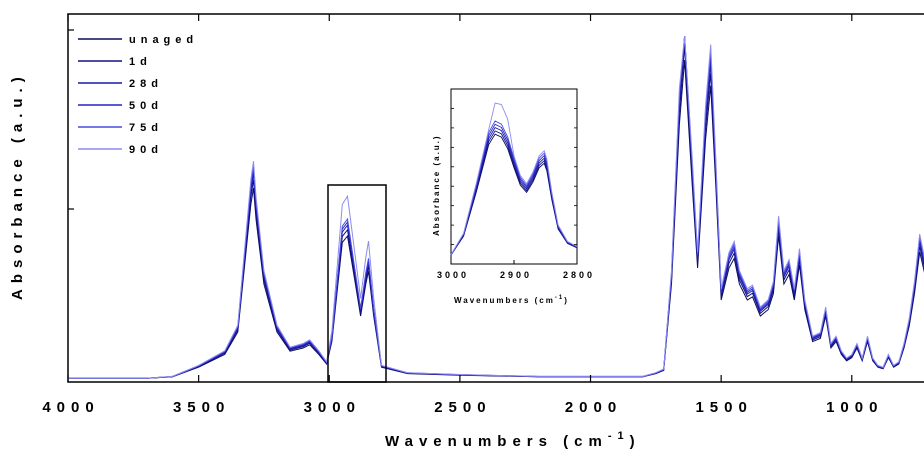  I want to click on legend-label-75d: 75d, so click(146, 128).